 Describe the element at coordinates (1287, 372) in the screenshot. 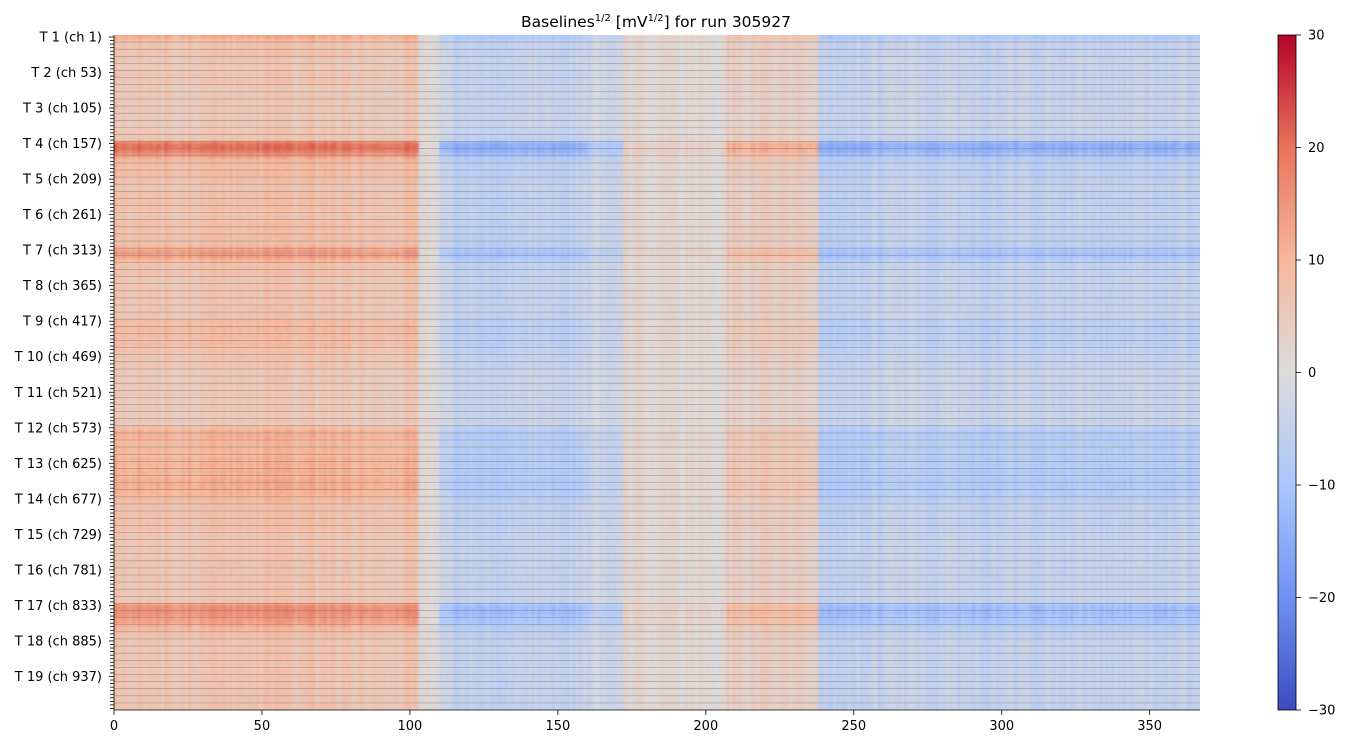

I see `colorbar-scale` at that location.